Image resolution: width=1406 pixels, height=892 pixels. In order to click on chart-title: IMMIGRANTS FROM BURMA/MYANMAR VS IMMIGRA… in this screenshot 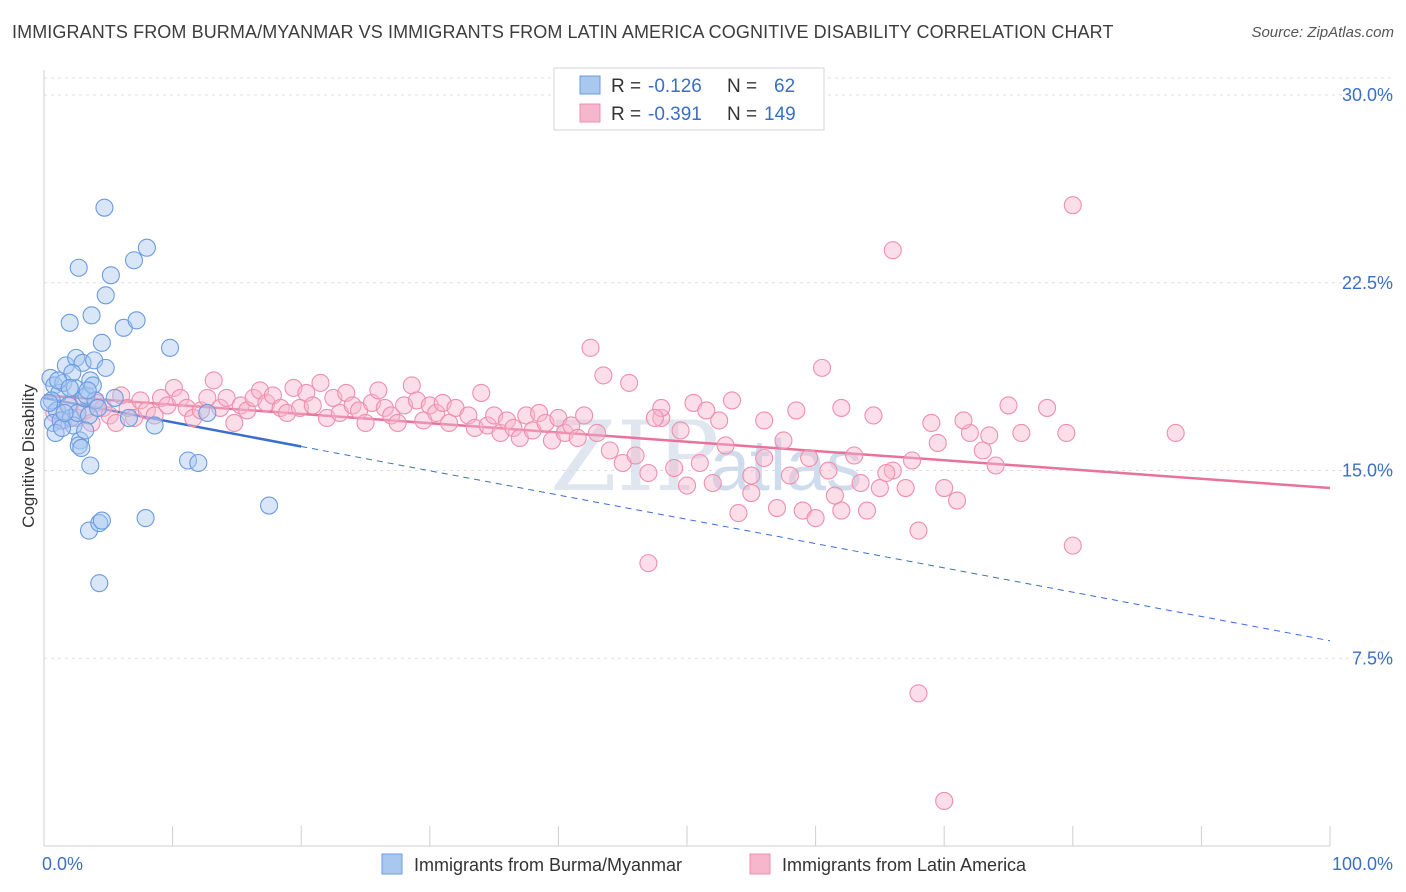, I will do `click(563, 32)`.